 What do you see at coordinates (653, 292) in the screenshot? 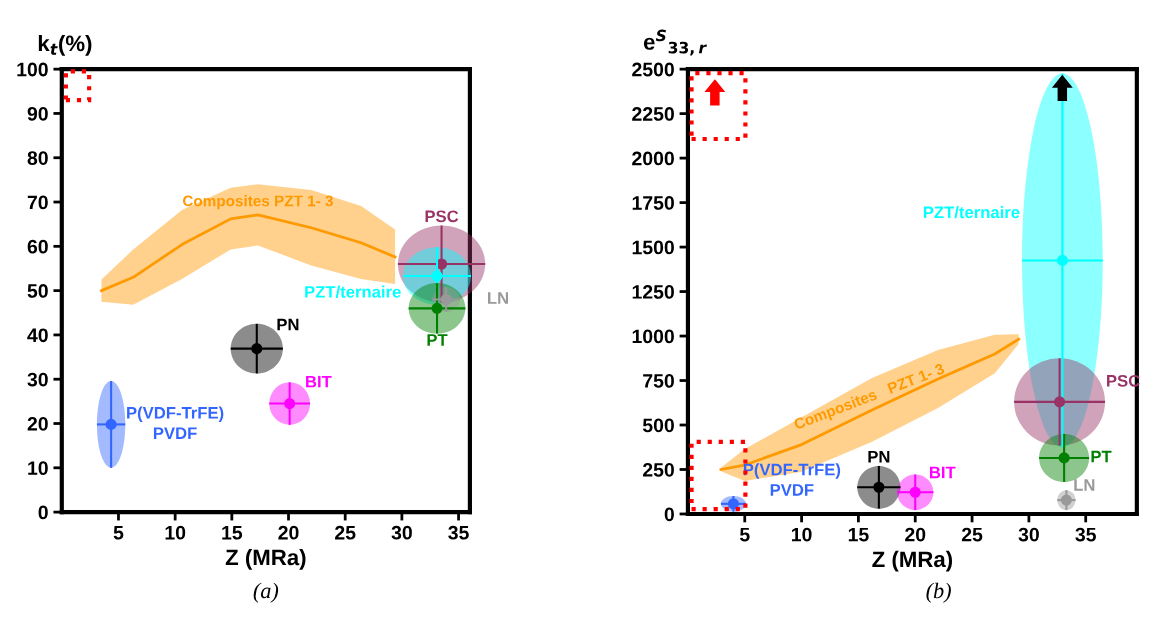
I see `y-tick-label: 1250` at bounding box center [653, 292].